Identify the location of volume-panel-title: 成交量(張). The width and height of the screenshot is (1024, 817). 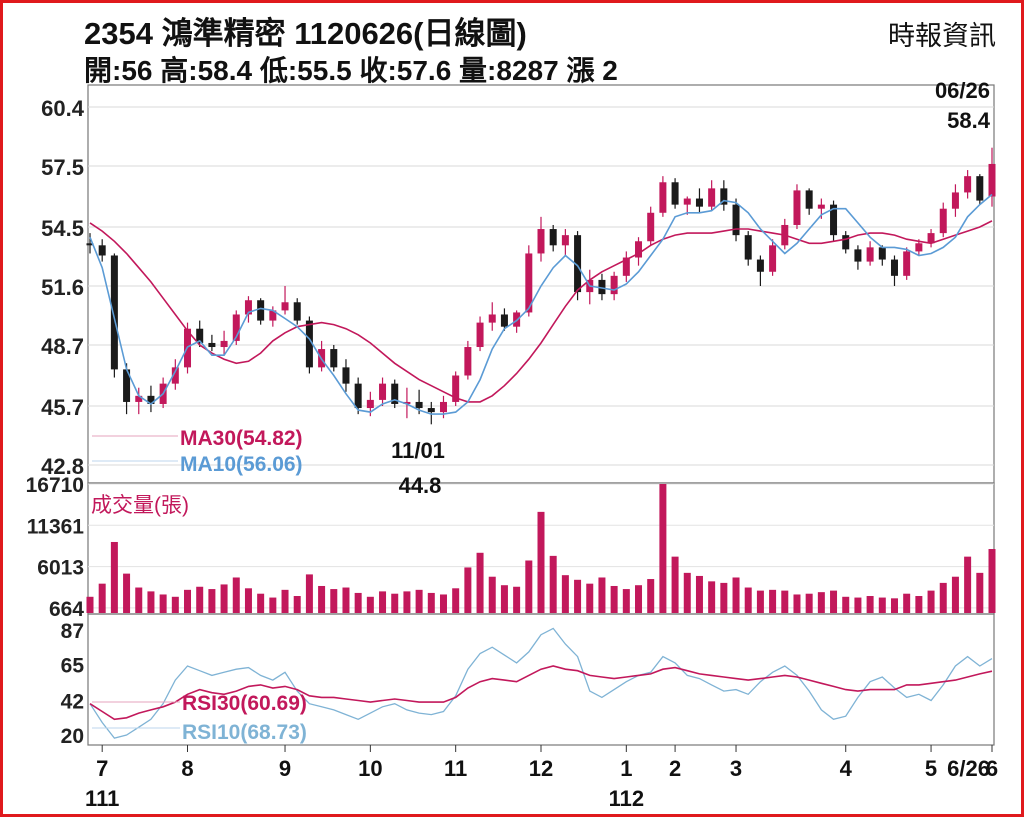
(140, 505).